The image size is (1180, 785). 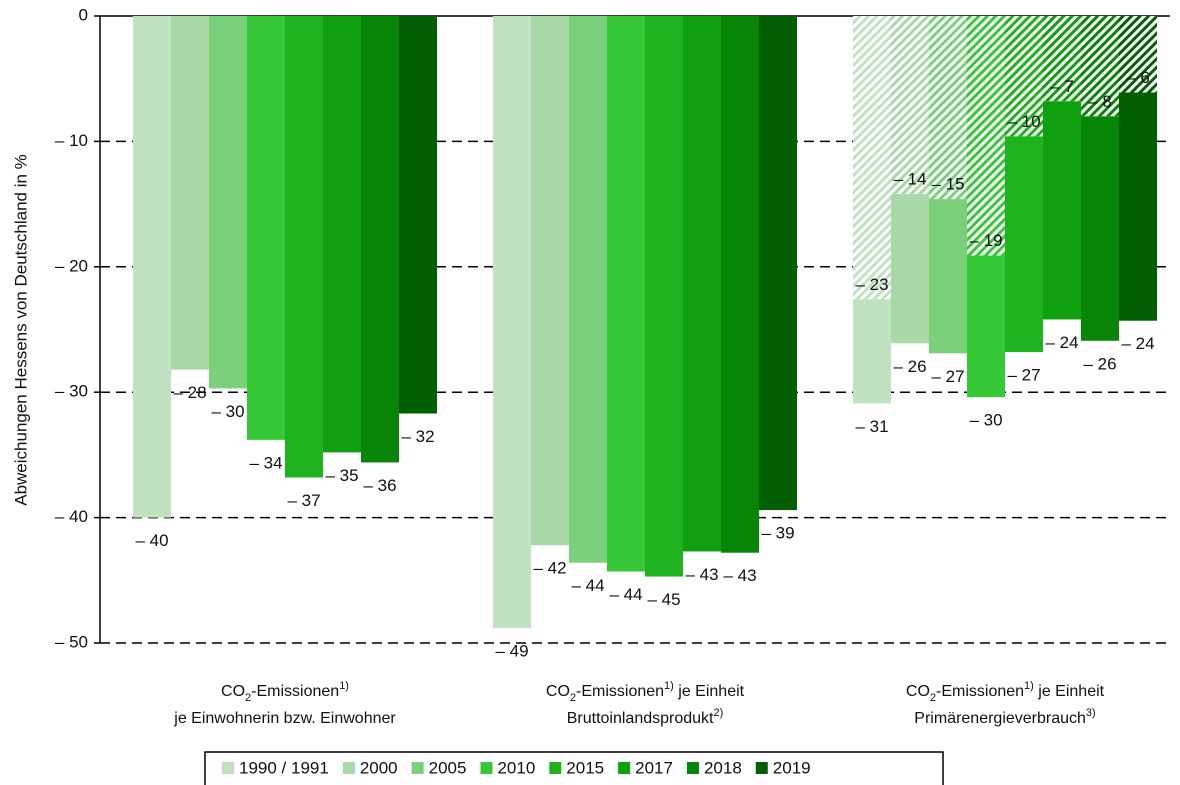 What do you see at coordinates (516, 767) in the screenshot?
I see `legend-label: 2010` at bounding box center [516, 767].